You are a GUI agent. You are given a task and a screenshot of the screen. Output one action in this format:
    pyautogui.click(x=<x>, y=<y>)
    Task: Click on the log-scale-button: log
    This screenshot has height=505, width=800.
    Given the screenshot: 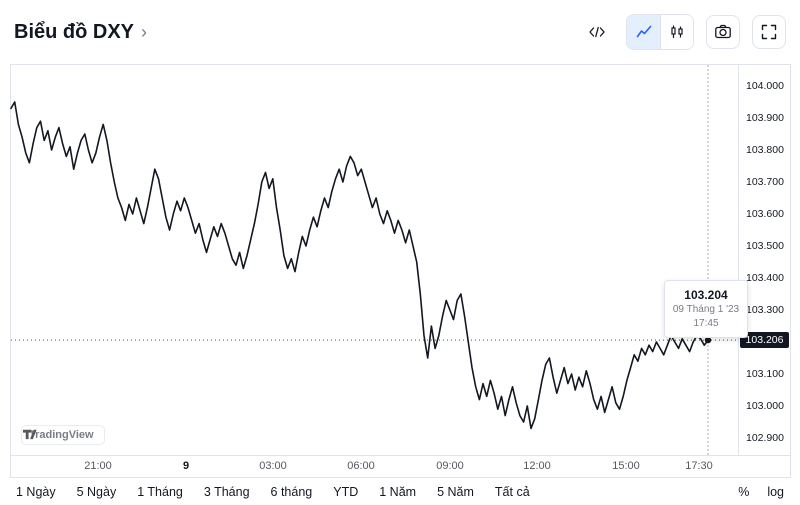 What is the action you would take?
    pyautogui.click(x=775, y=492)
    